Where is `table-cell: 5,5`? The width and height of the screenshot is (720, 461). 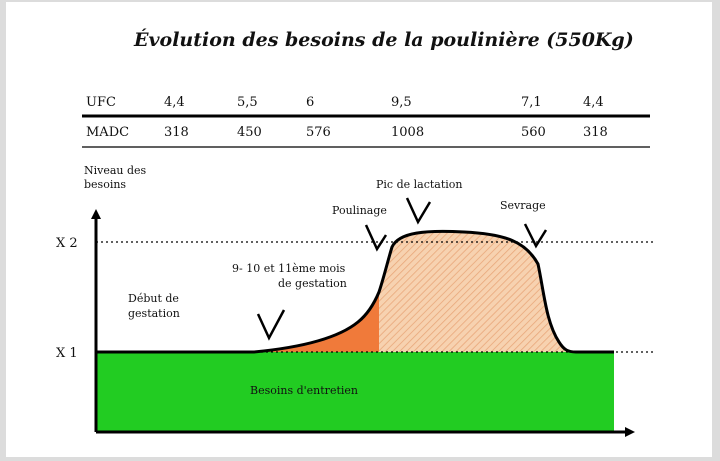 table-cell: 5,5 is located at coordinates (247, 102).